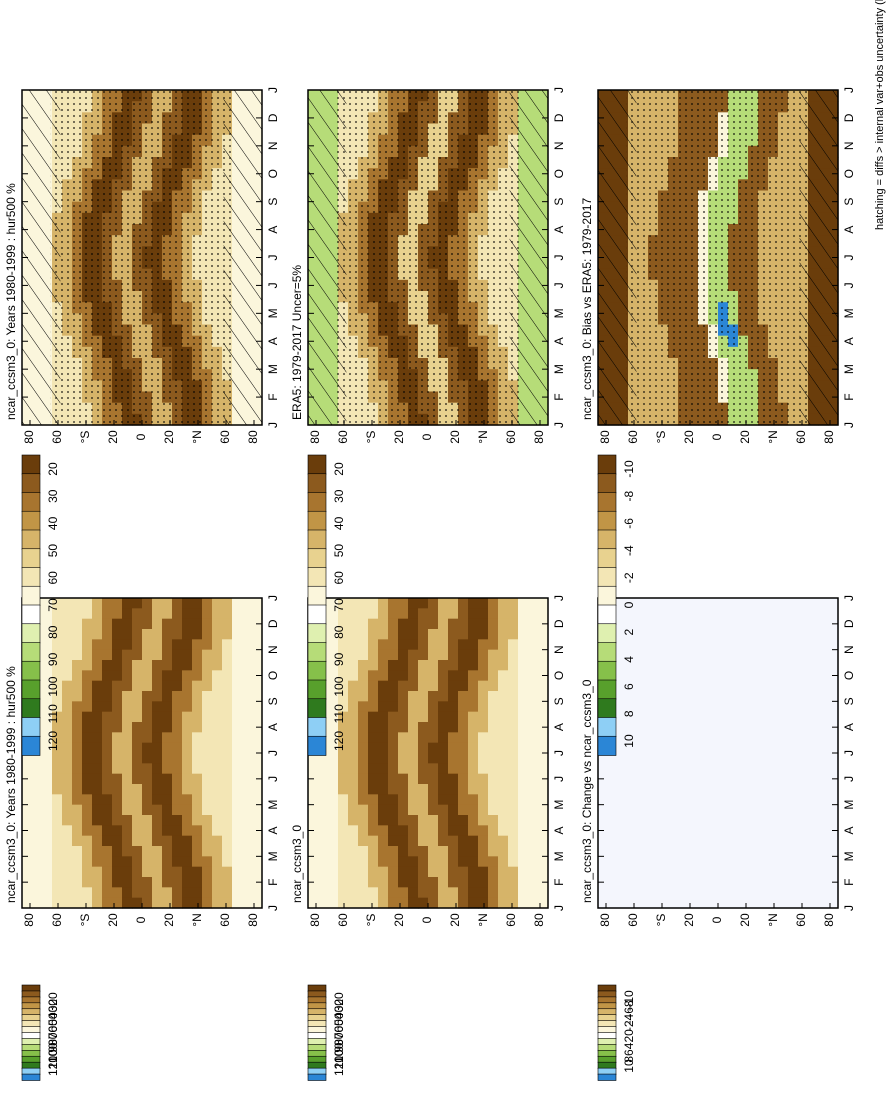 This screenshot has height=1102, width=890. I want to click on colorbar-label: 90, so click(339, 1046).